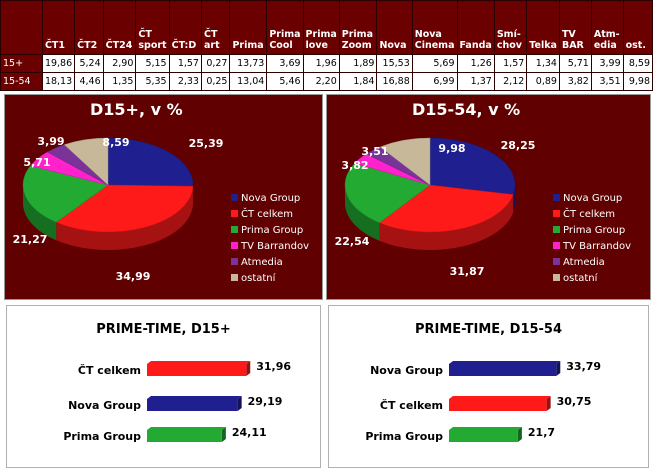 The image size is (653, 472). What do you see at coordinates (163, 329) in the screenshot?
I see `chart-title: PRIME-TIME, D15+` at bounding box center [163, 329].